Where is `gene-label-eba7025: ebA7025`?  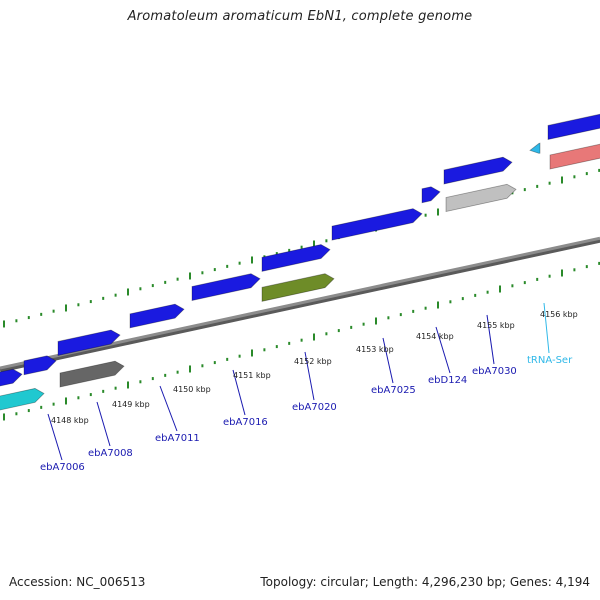
gene-label-eba7025: ebA7025 is located at coordinates (393, 390).